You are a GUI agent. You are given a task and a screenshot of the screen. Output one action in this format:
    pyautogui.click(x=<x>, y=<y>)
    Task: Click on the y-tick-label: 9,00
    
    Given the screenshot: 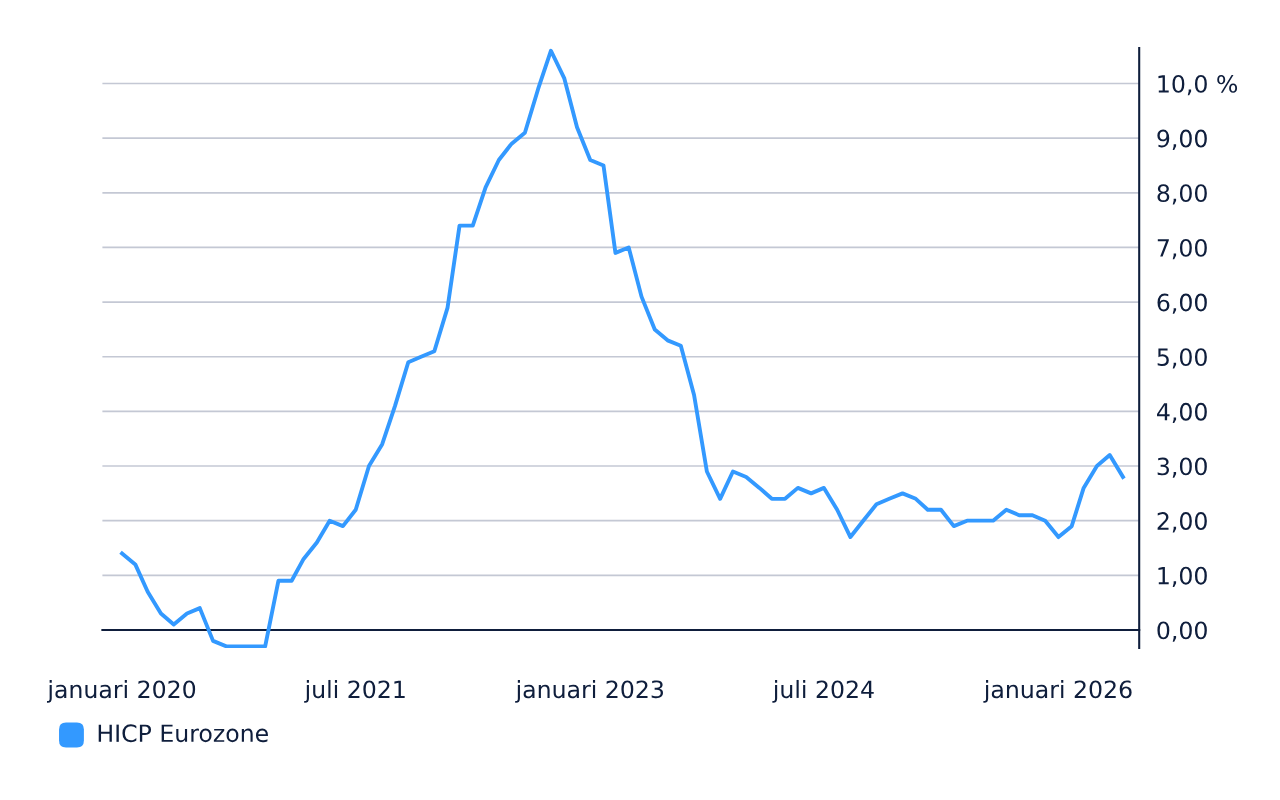 What is the action you would take?
    pyautogui.click(x=1182, y=139)
    